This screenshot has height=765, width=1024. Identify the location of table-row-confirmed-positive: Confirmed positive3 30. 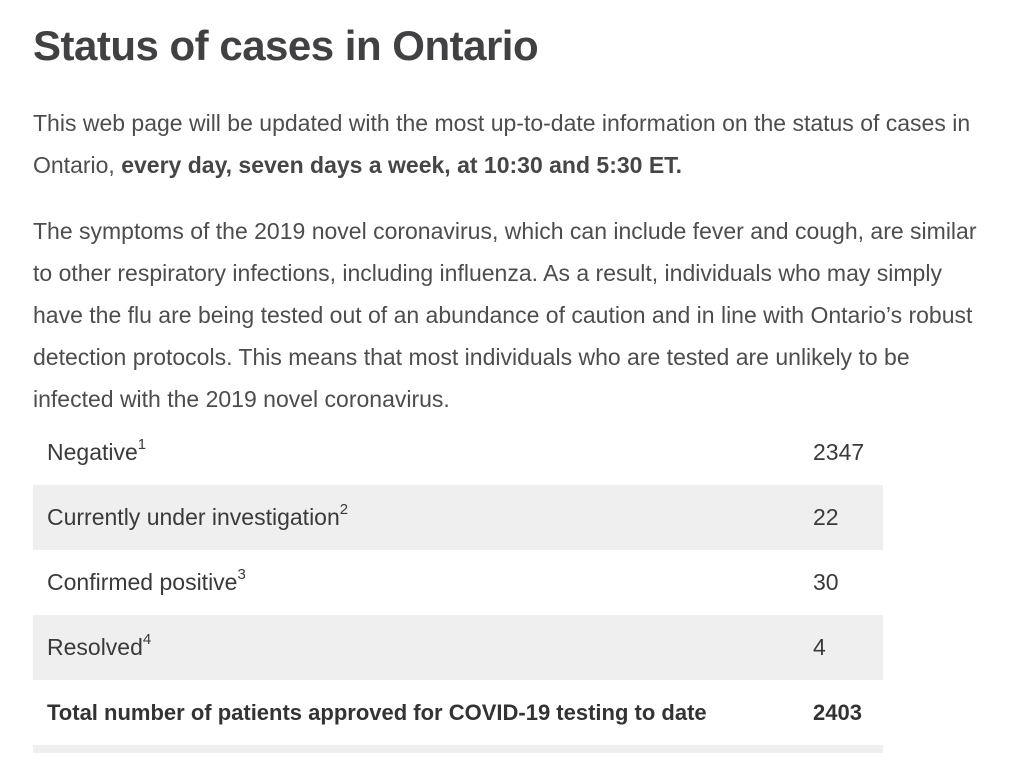
(458, 582).